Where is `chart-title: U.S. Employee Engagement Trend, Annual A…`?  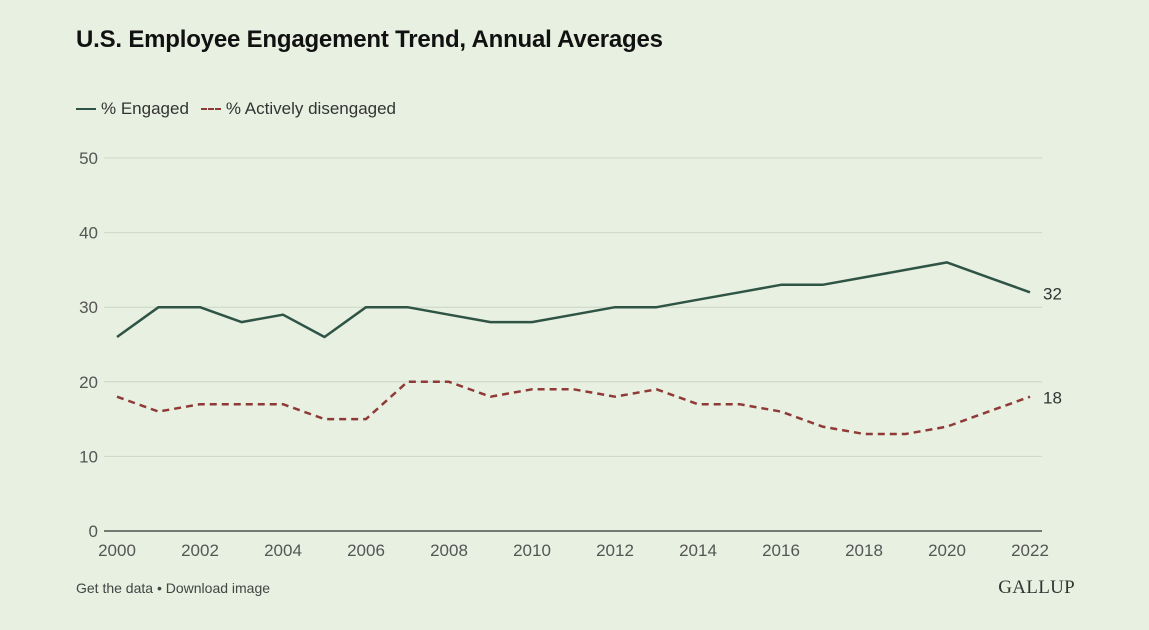 chart-title: U.S. Employee Engagement Trend, Annual A… is located at coordinates (369, 39).